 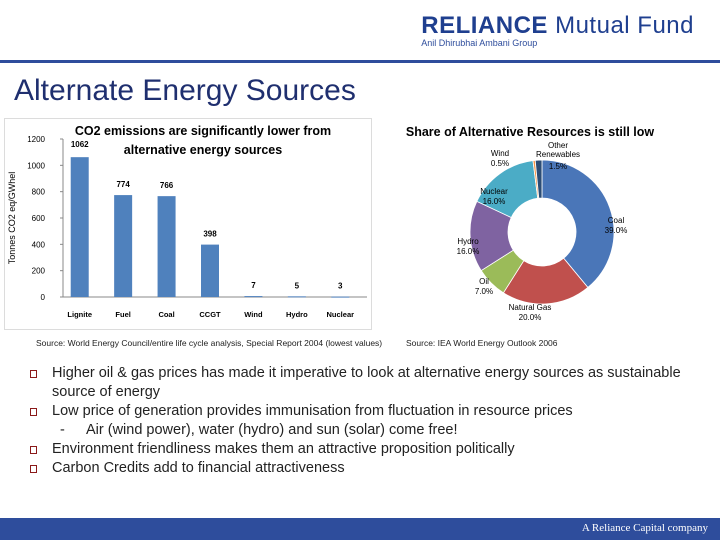 What do you see at coordinates (494, 191) in the screenshot?
I see `slice-label: Nuclear` at bounding box center [494, 191].